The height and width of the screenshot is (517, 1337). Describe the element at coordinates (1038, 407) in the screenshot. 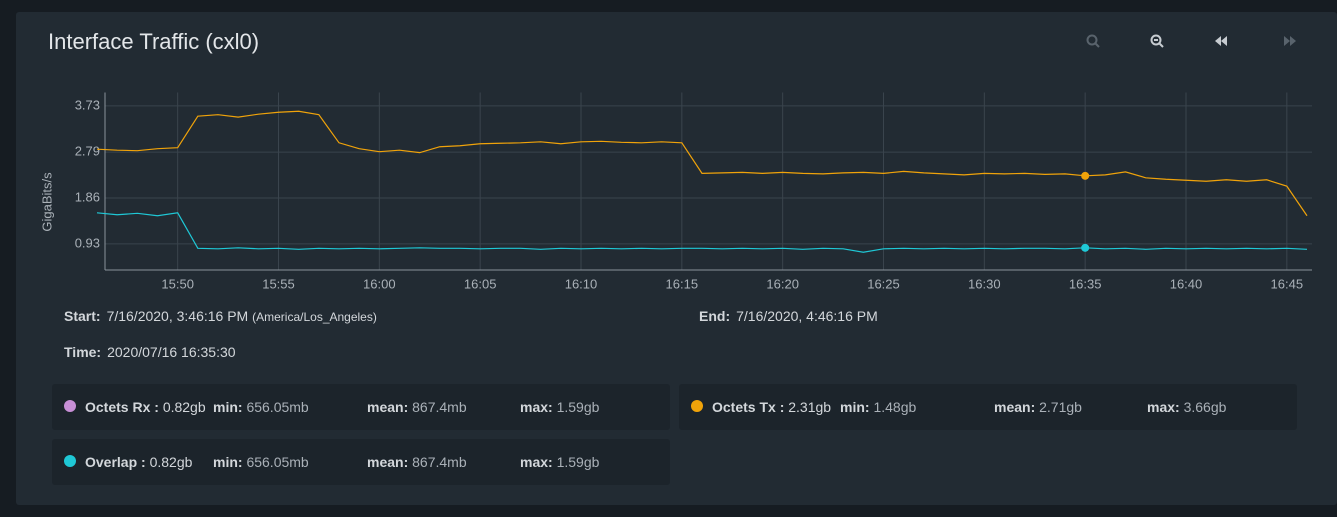

I see `legend-stat: mean: 2.71gb` at that location.